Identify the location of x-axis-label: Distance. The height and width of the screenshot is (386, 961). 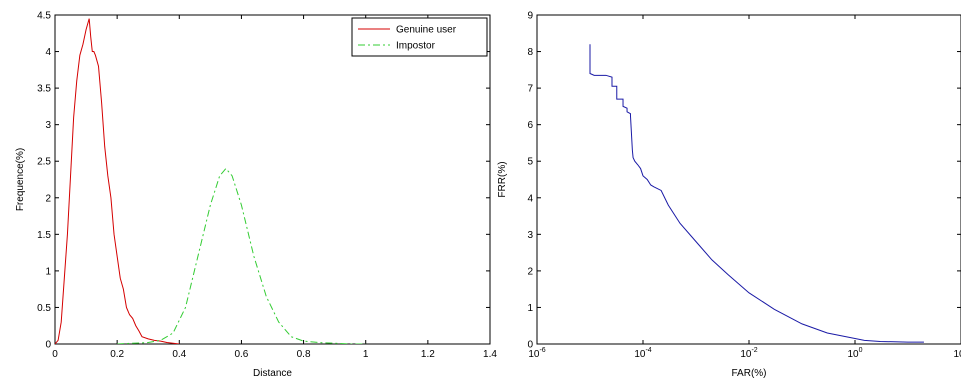
(272, 373).